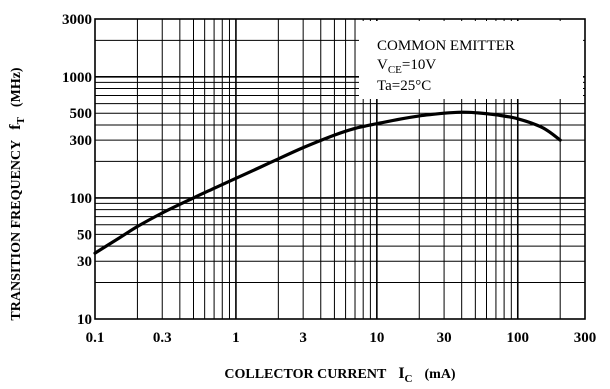 This screenshot has width=610, height=389. I want to click on conditions-line-mode: COMMON EMITTER, so click(446, 46).